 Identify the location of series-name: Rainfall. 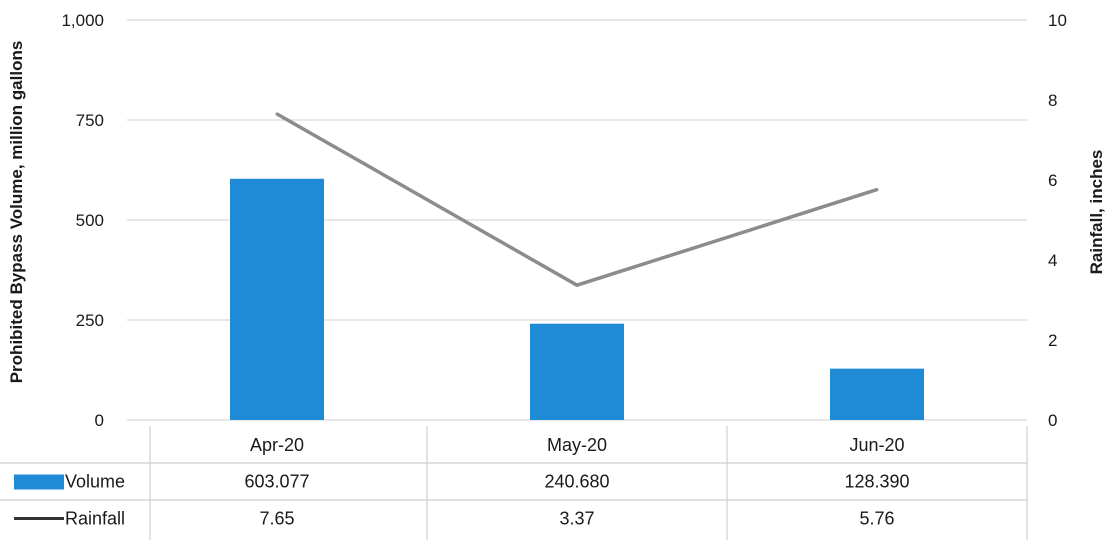
(95, 519).